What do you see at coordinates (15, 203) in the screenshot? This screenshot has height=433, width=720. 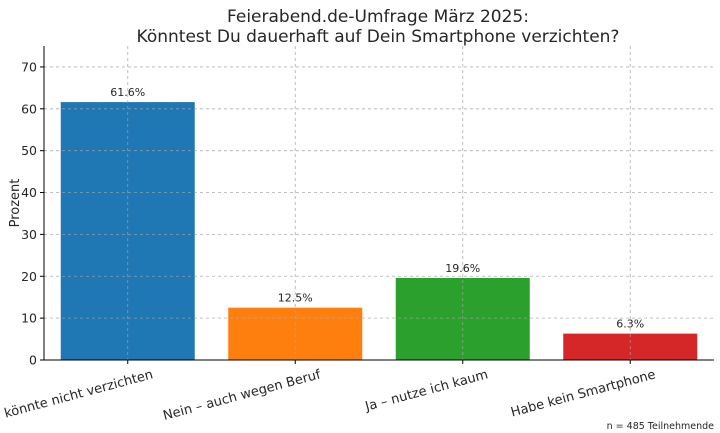 I see `y-axis-label: Prozent` at bounding box center [15, 203].